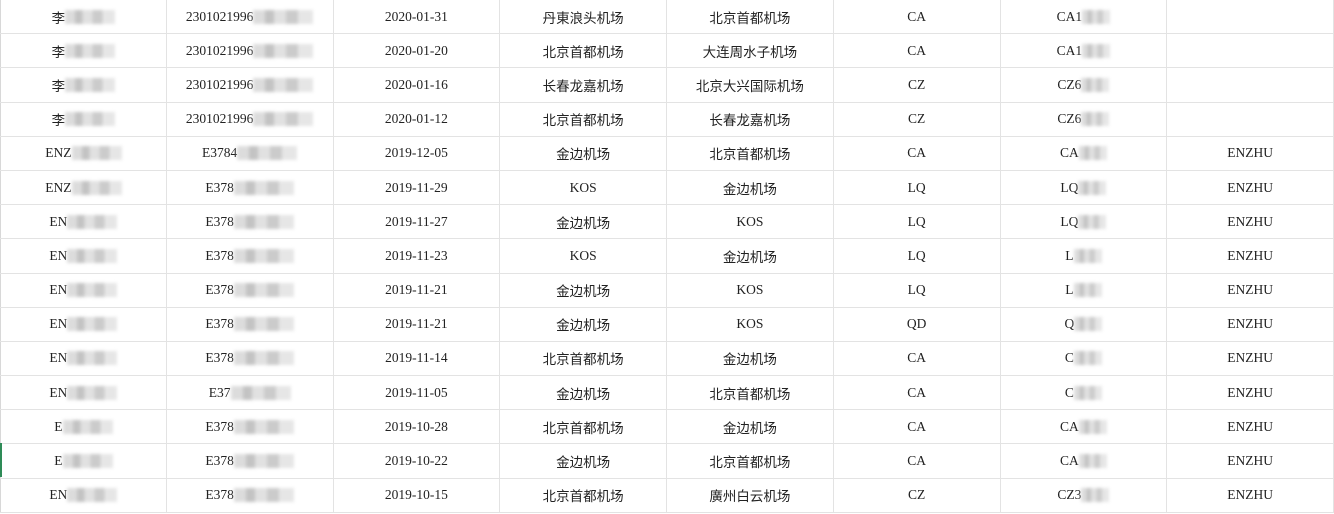 This screenshot has height=514, width=1334. What do you see at coordinates (417, 153) in the screenshot?
I see `table-cell: 2019-12-05` at bounding box center [417, 153].